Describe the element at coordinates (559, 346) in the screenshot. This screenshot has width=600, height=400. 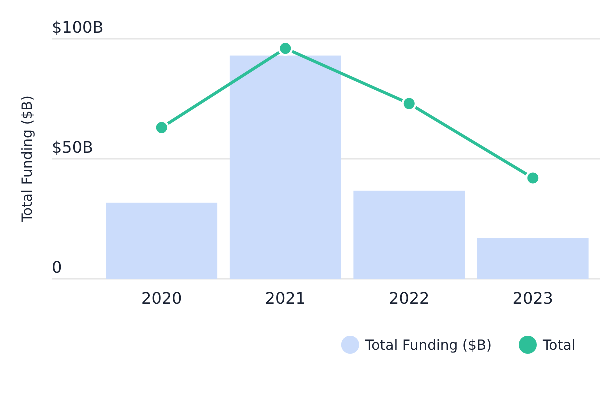
I see `legend-label: Total` at that location.